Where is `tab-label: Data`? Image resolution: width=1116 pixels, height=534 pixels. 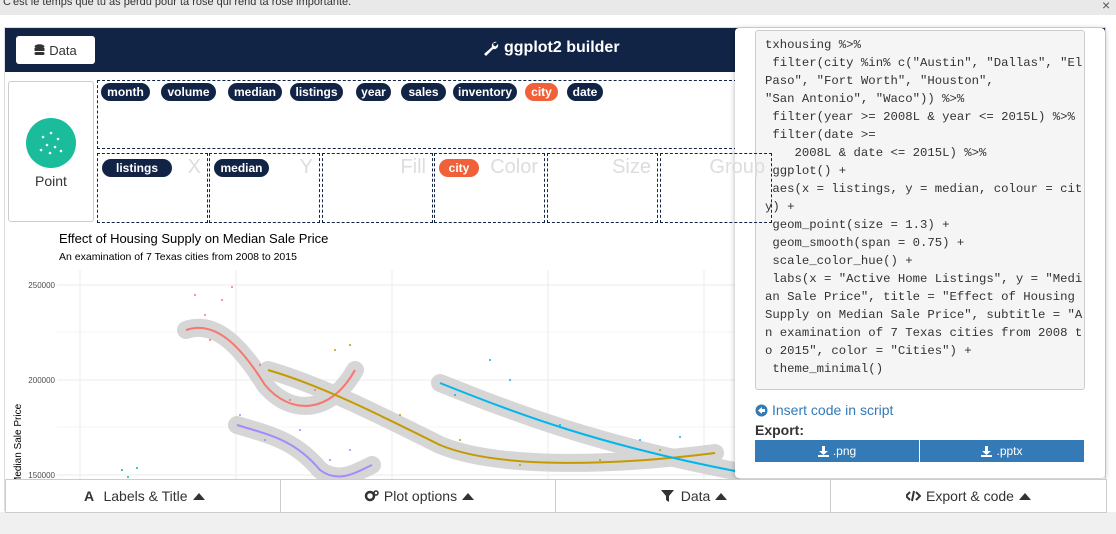 tab-label: Data is located at coordinates (695, 496).